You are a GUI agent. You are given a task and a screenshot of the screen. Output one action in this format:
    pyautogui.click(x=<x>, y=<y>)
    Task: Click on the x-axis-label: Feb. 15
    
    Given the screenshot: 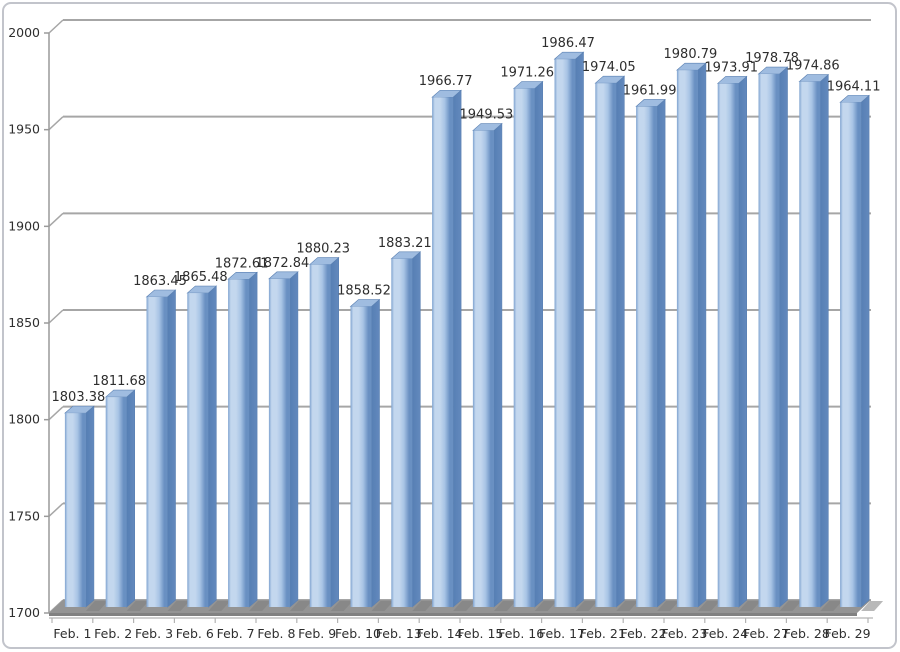 What is the action you would take?
    pyautogui.click(x=480, y=633)
    